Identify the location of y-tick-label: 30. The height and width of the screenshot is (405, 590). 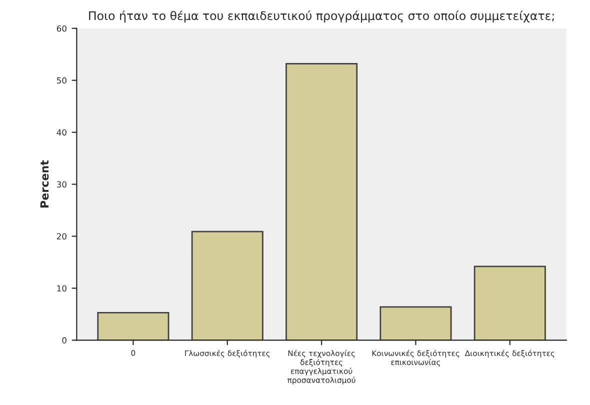
(61, 184).